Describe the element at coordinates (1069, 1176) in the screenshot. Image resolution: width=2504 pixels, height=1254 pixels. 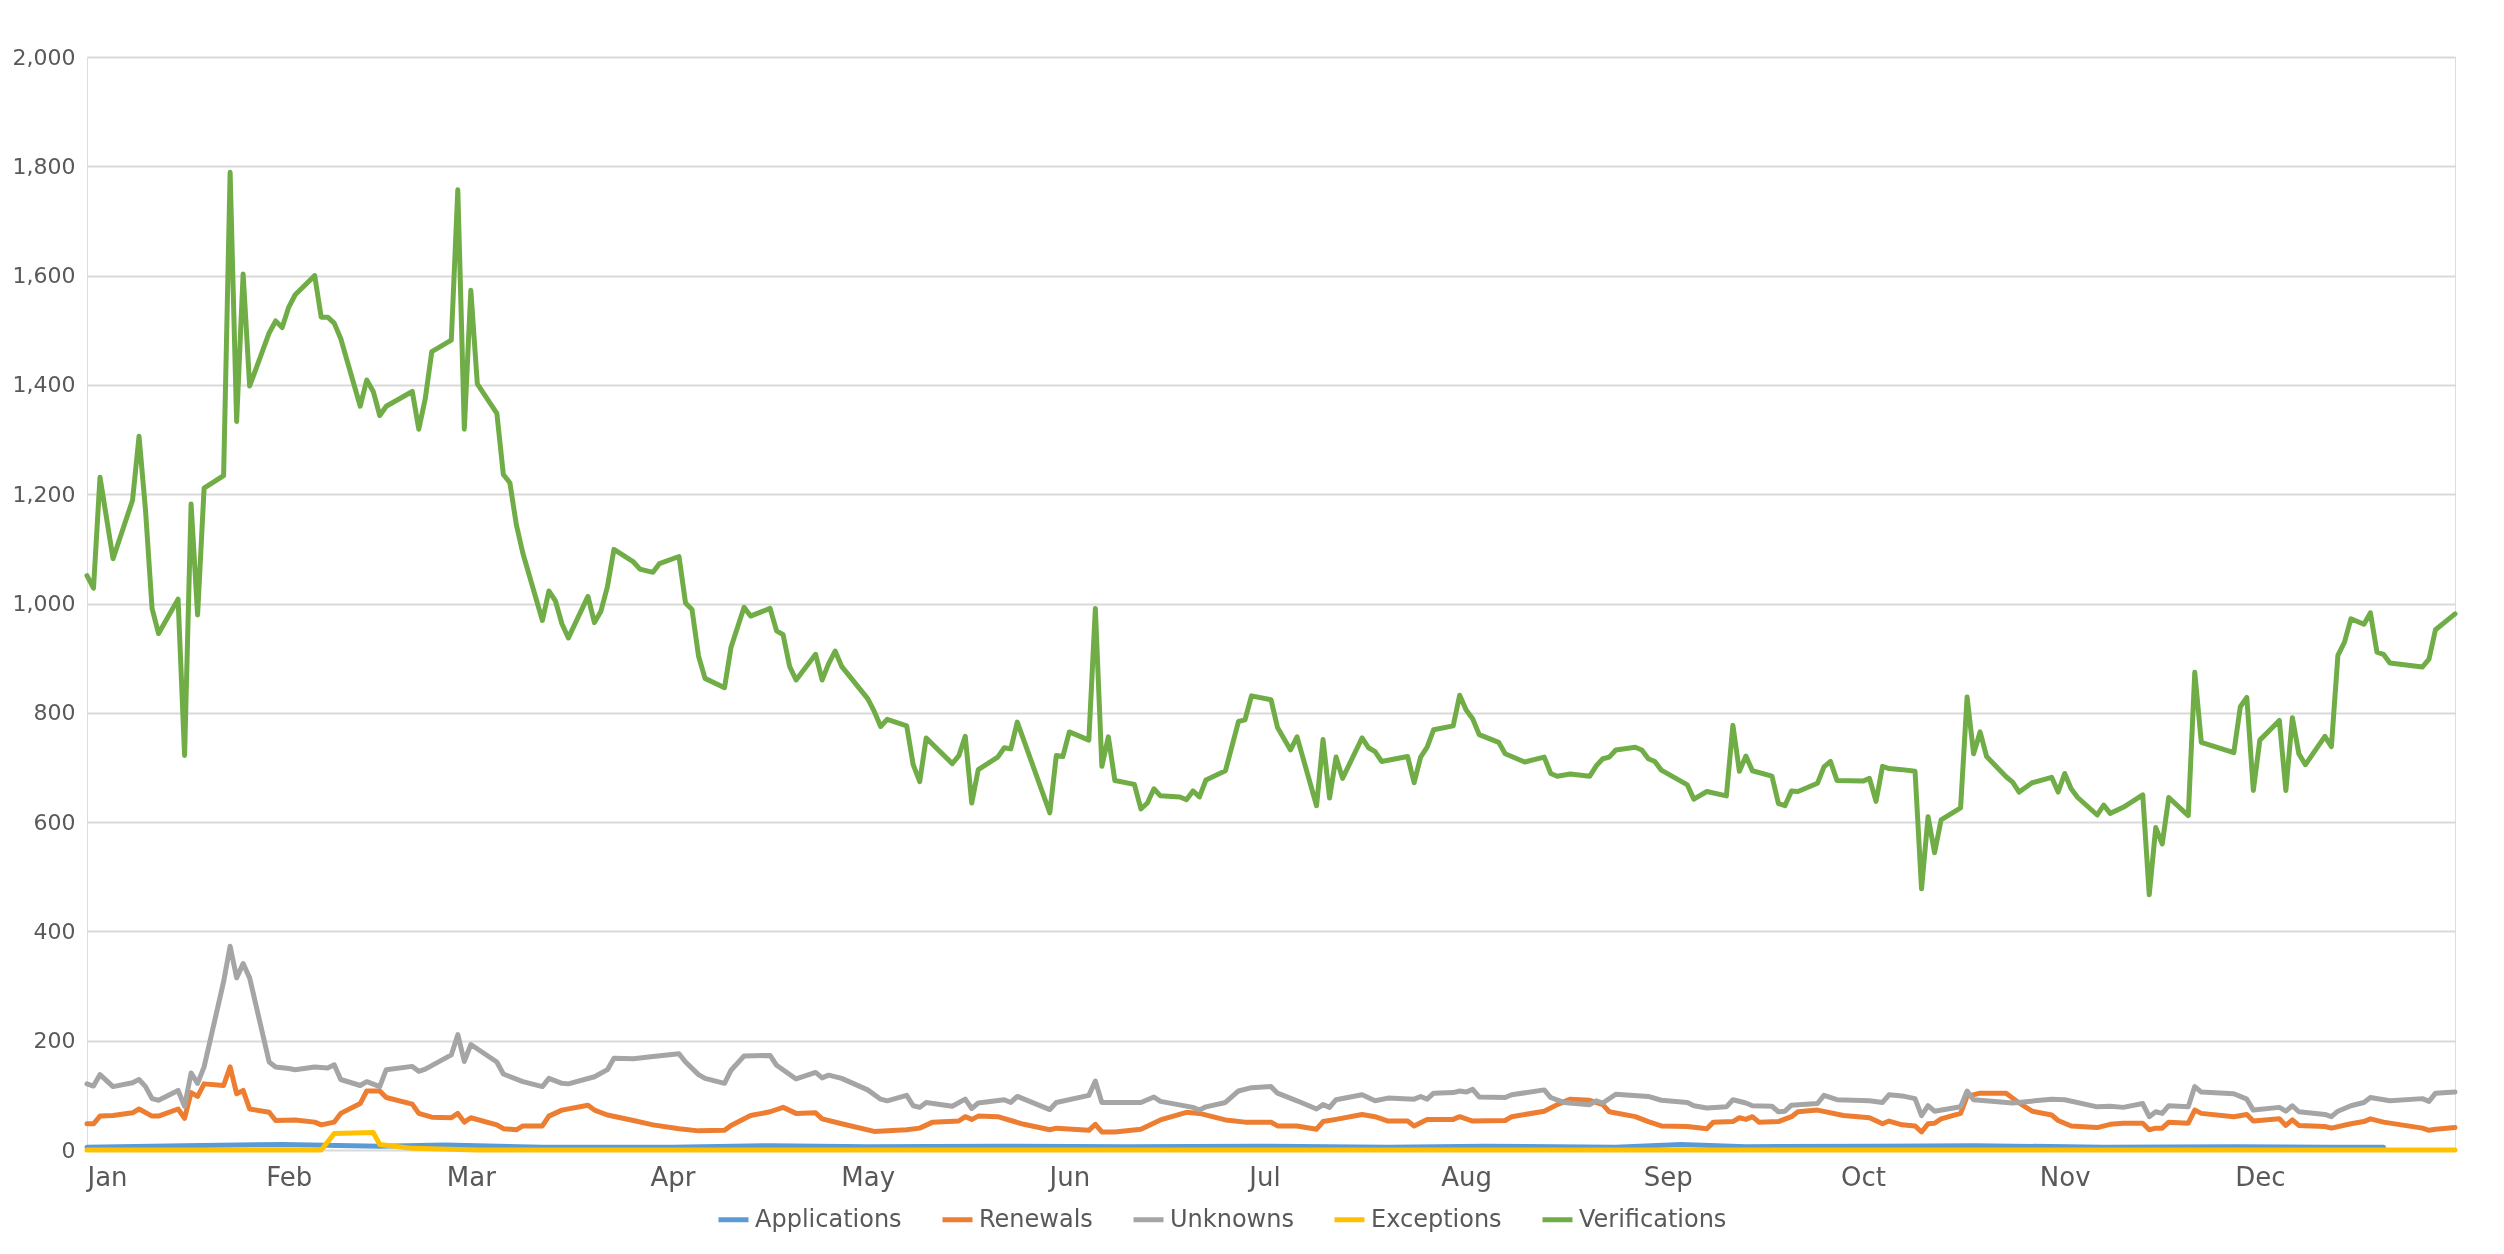
I see `x-tick-label: Jun` at that location.